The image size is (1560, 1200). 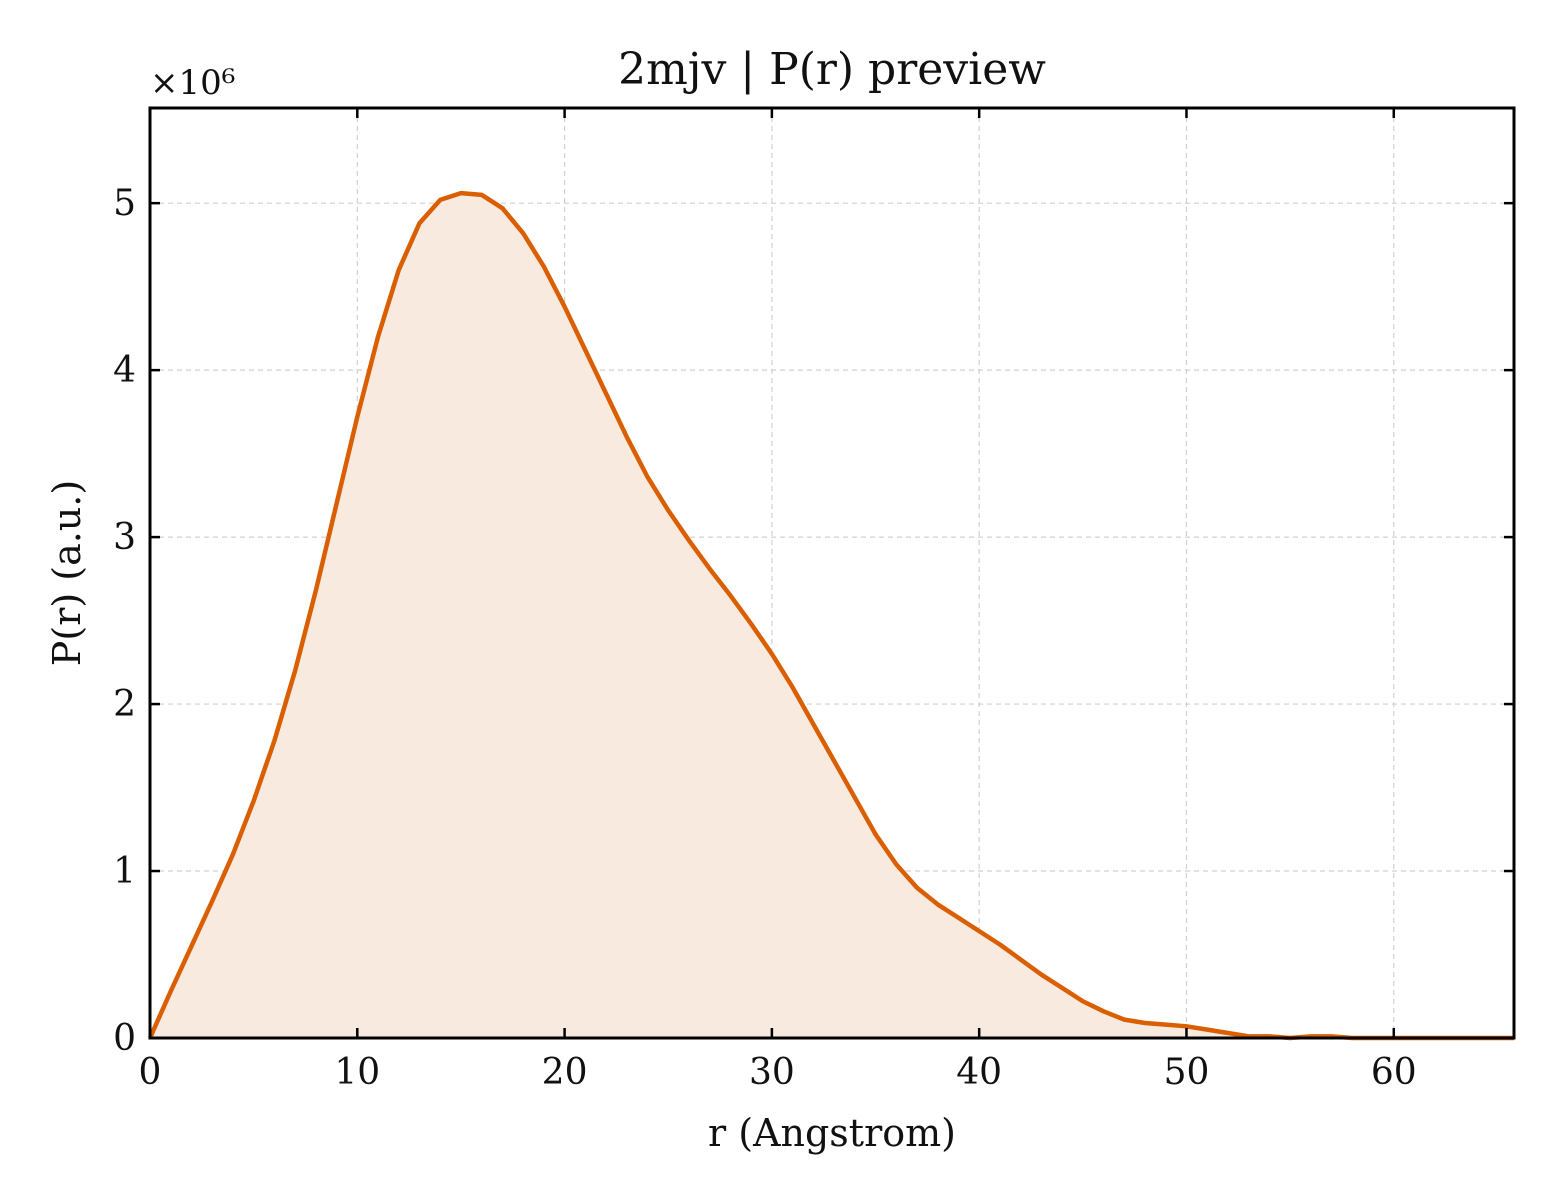 What do you see at coordinates (832, 69) in the screenshot?
I see `chart-title: 2mjv | P(r) preview` at bounding box center [832, 69].